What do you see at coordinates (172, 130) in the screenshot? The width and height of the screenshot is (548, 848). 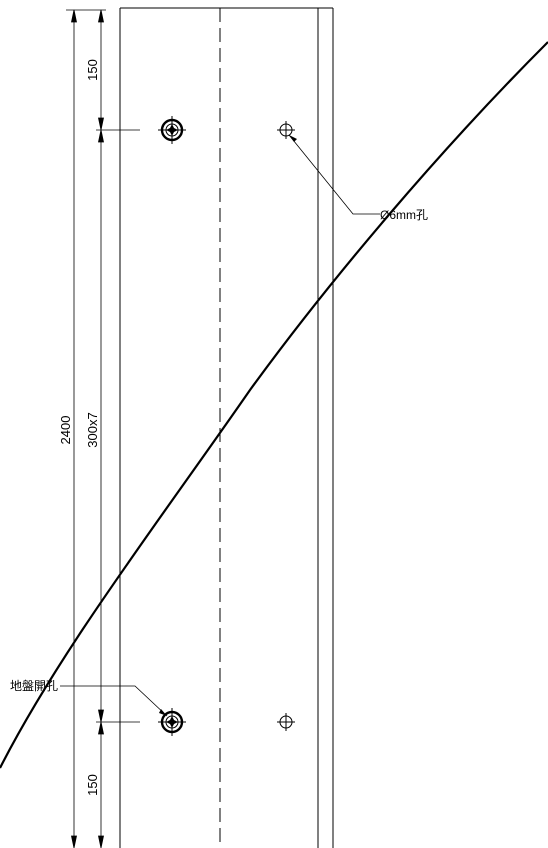 I see `screw-symbol-top` at bounding box center [172, 130].